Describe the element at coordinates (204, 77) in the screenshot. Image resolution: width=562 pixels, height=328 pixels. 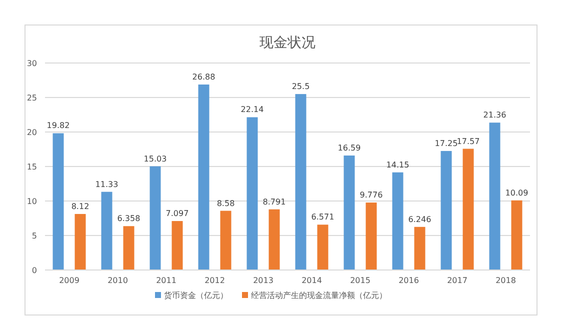
I see `data-label: 26.88` at that location.